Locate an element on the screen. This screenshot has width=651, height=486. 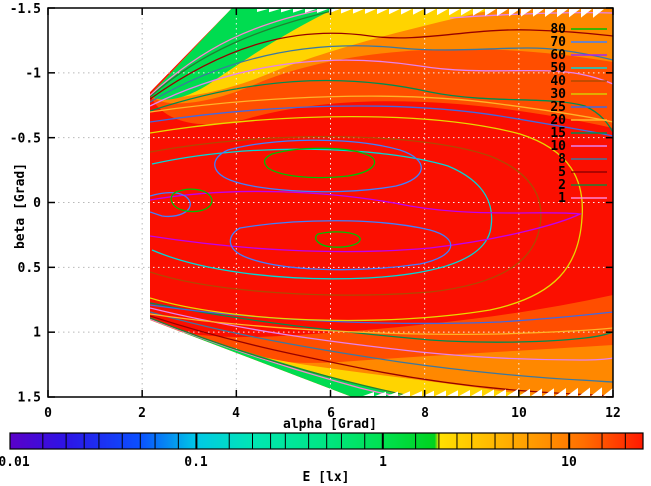
x-tick-0: 0 is located at coordinates (48, 413).